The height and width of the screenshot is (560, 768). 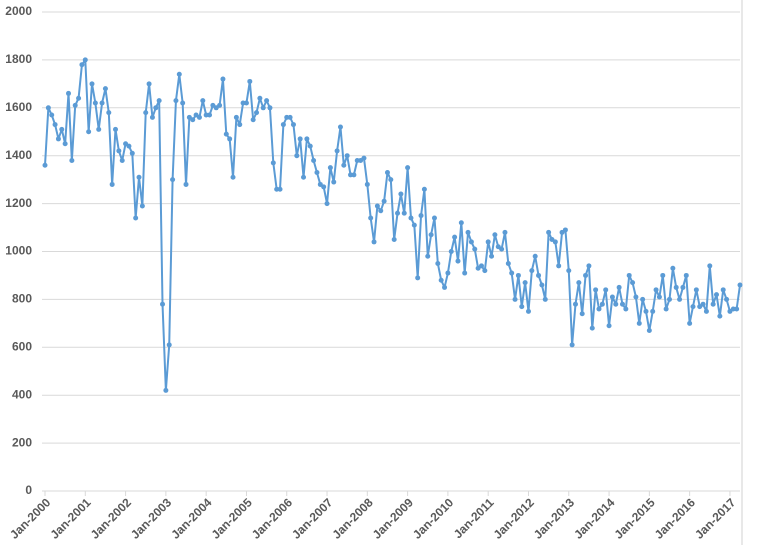 What do you see at coordinates (554, 518) in the screenshot?
I see `x-tick-label: Jan-2013` at bounding box center [554, 518].